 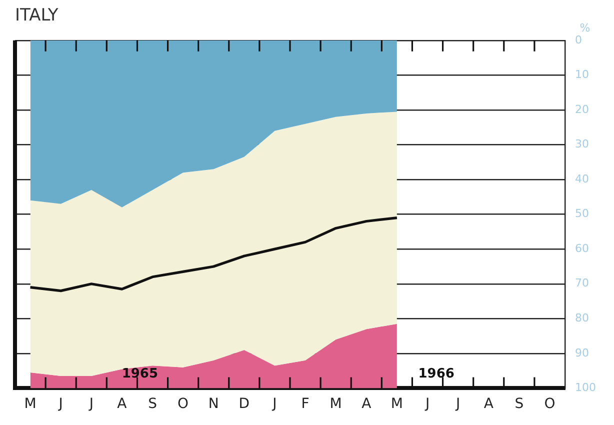 What do you see at coordinates (582, 283) in the screenshot?
I see `y-tick-label: 70` at bounding box center [582, 283].